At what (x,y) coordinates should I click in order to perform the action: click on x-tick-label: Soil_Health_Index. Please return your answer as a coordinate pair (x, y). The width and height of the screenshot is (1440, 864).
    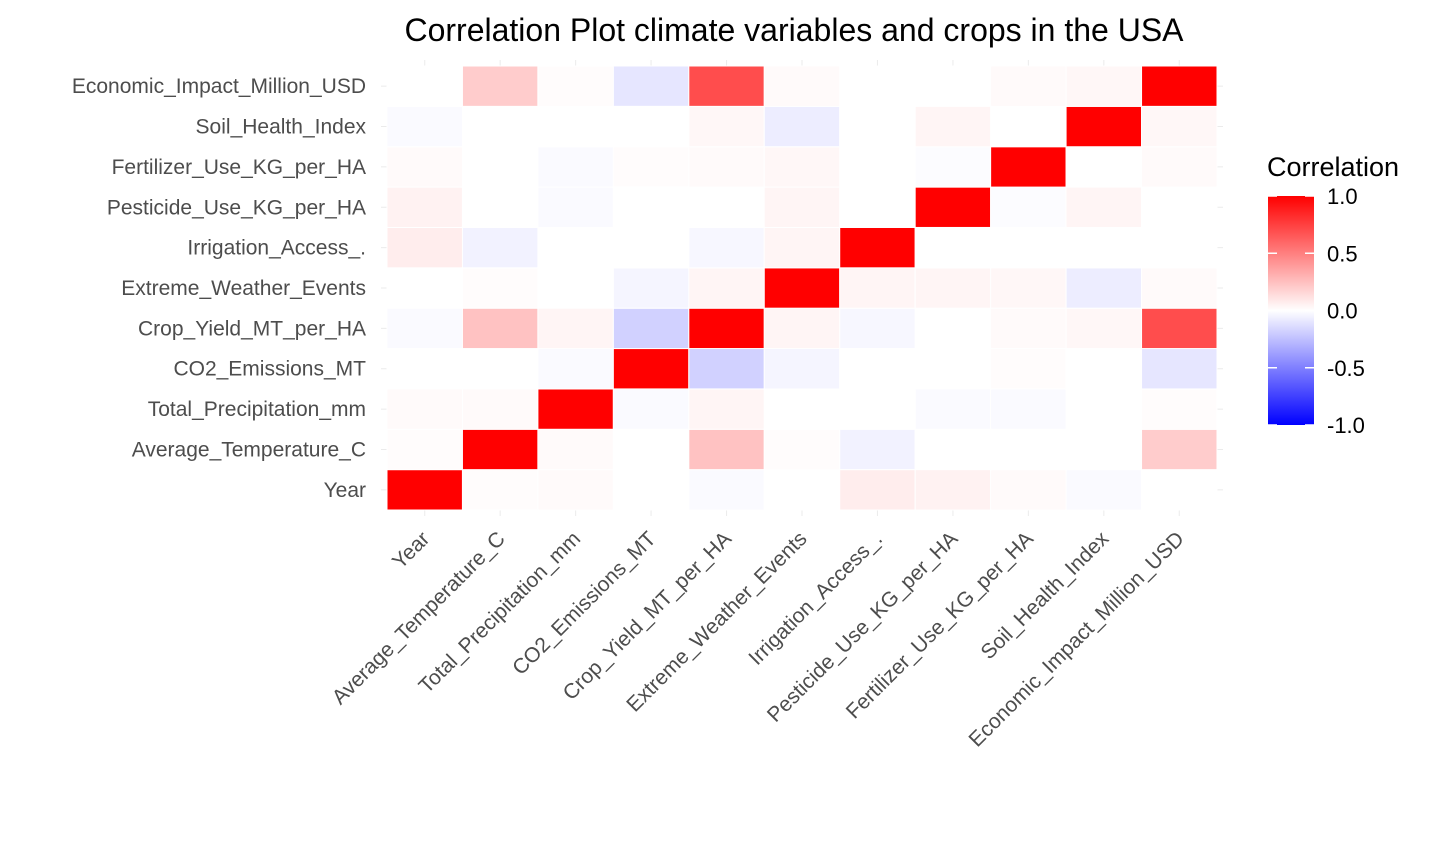
    Looking at the image, I should click on (1045, 595).